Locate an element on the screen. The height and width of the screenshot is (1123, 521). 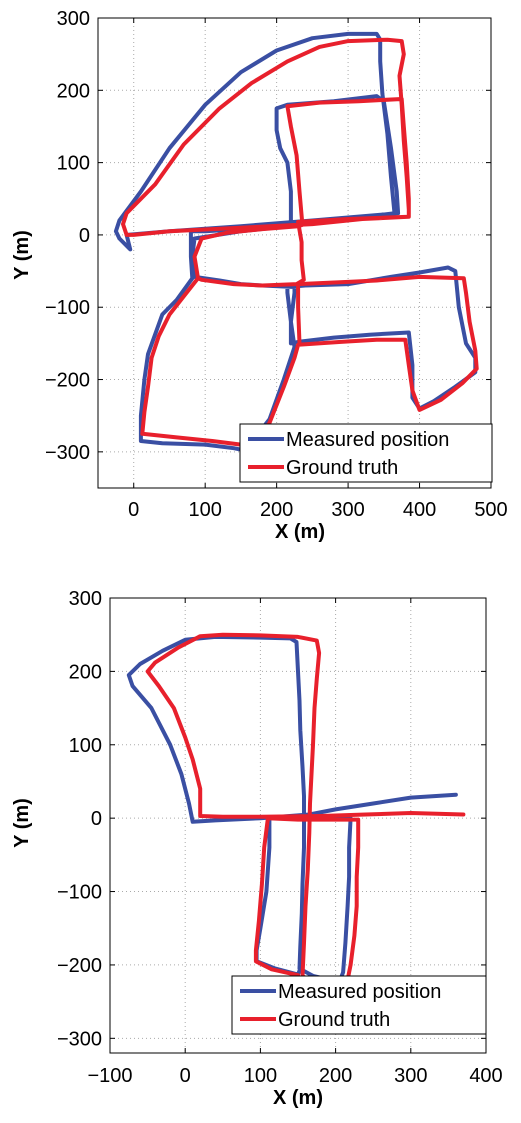
x-tick-label: 500 is located at coordinates (490, 510).